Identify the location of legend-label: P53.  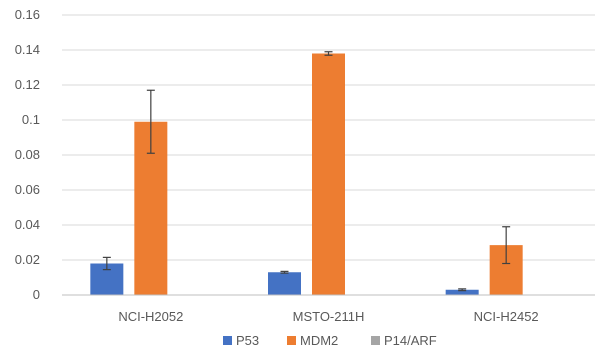
(247, 340).